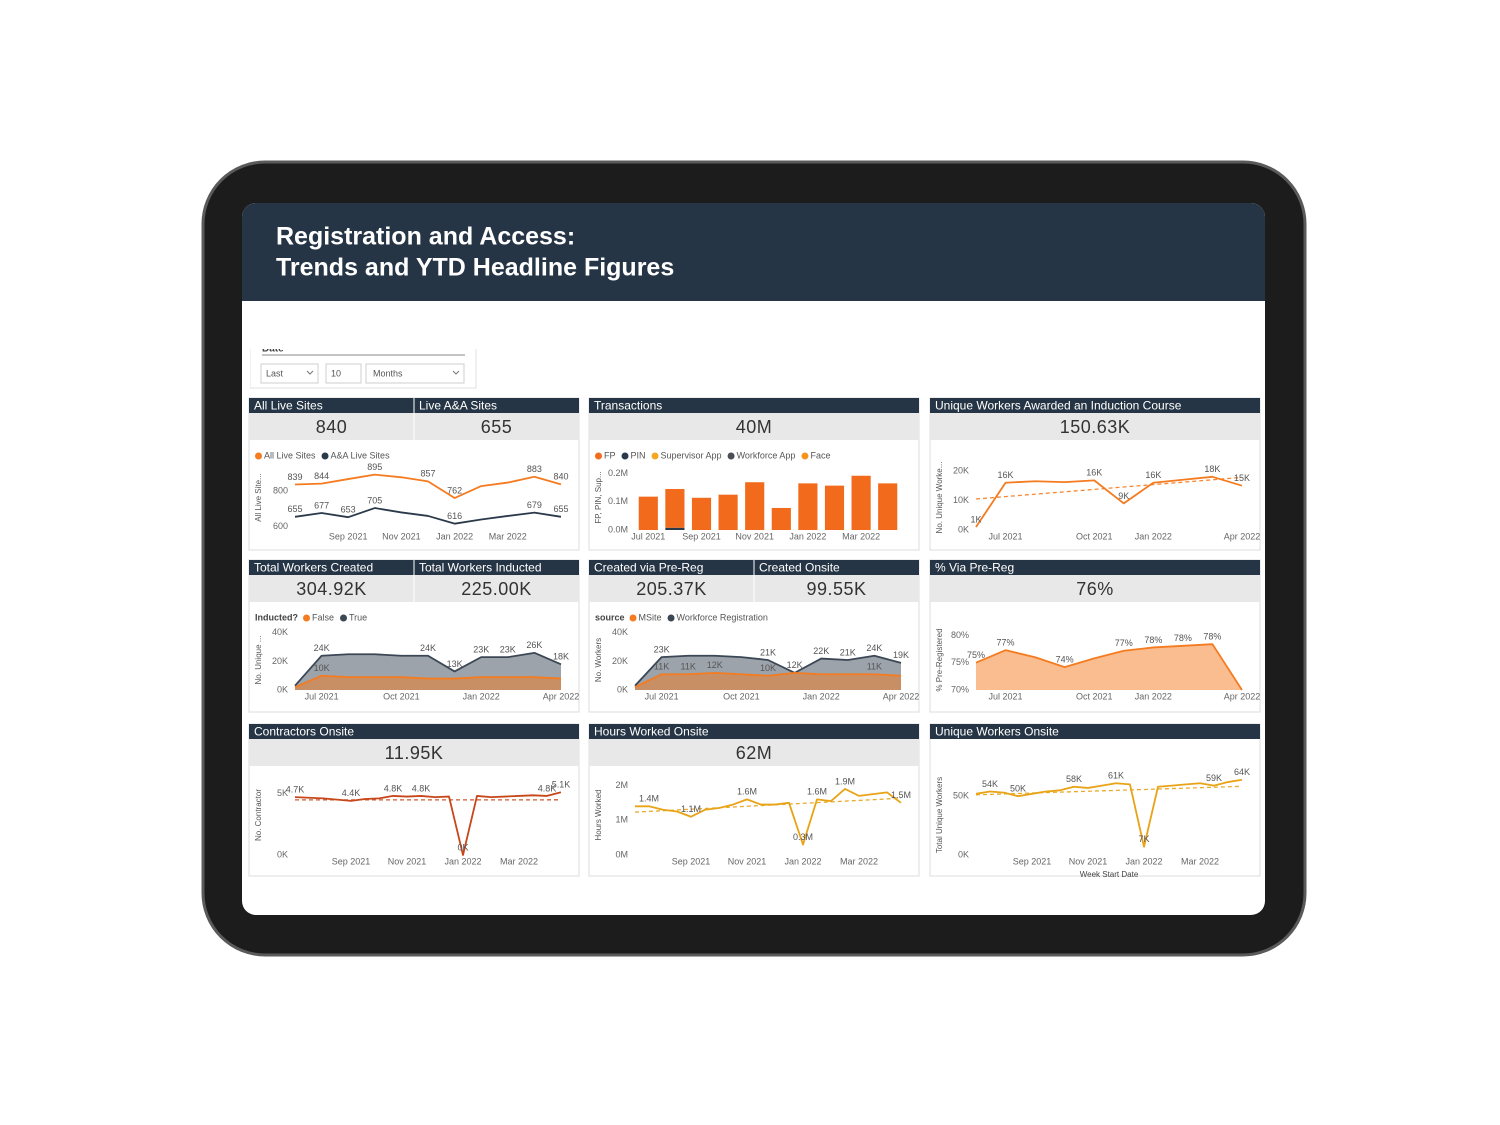  Describe the element at coordinates (975, 519) in the screenshot. I see `data-label: 1K` at that location.